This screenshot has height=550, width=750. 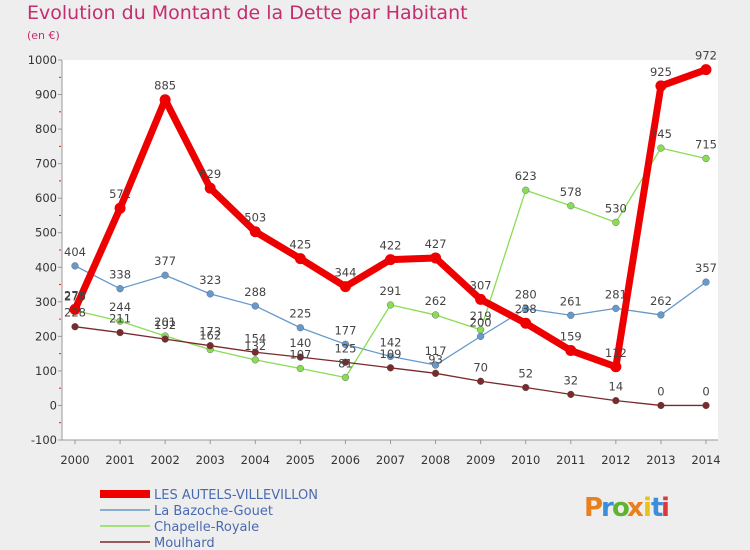 I want to click on data-label: 81, so click(x=345, y=363).